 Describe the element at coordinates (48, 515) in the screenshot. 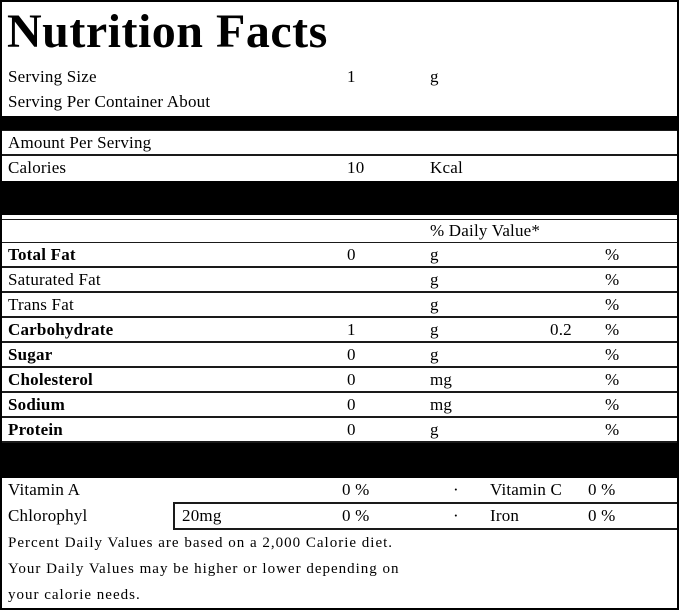

I see `micro-label: Chlorophyl` at that location.